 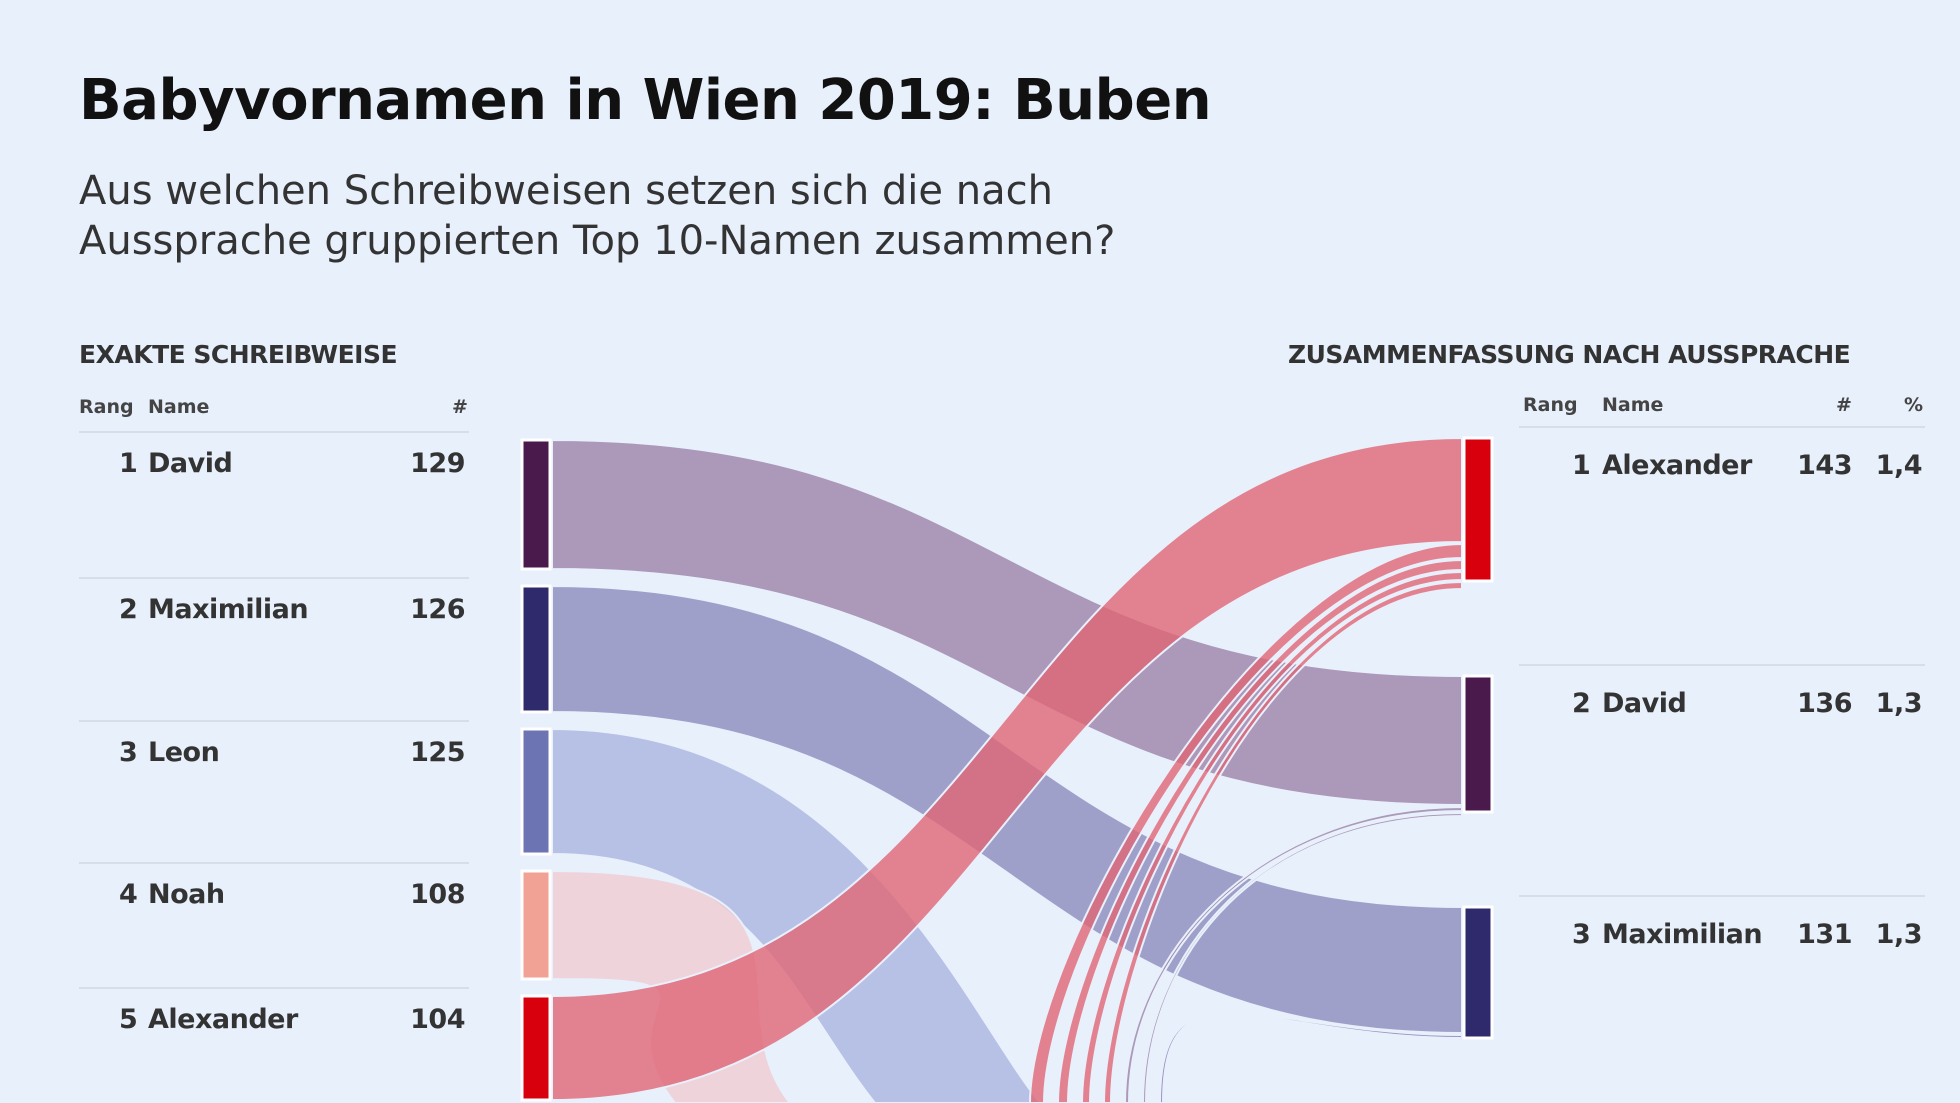 I want to click on right-row-rank: 1, so click(x=1581, y=465).